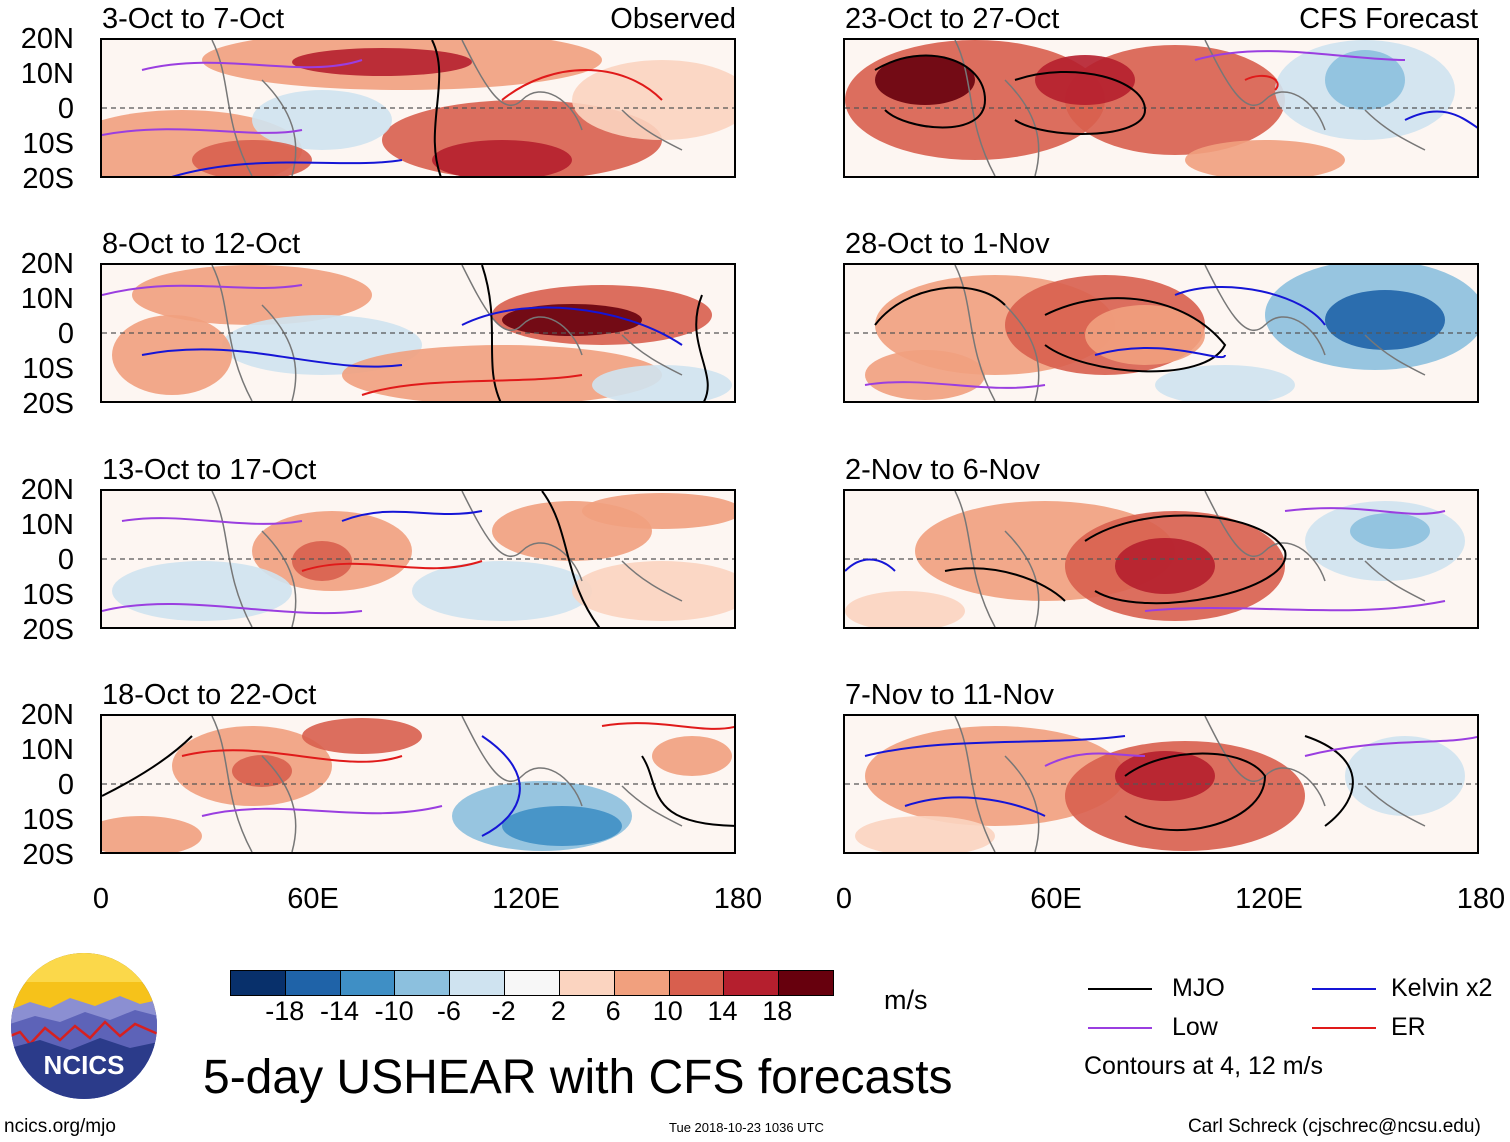 The width and height of the screenshot is (1510, 1142). Describe the element at coordinates (1334, 1126) in the screenshot. I see `footer-author: Carl Schreck (cjschrec@ncsu.edu)` at that location.